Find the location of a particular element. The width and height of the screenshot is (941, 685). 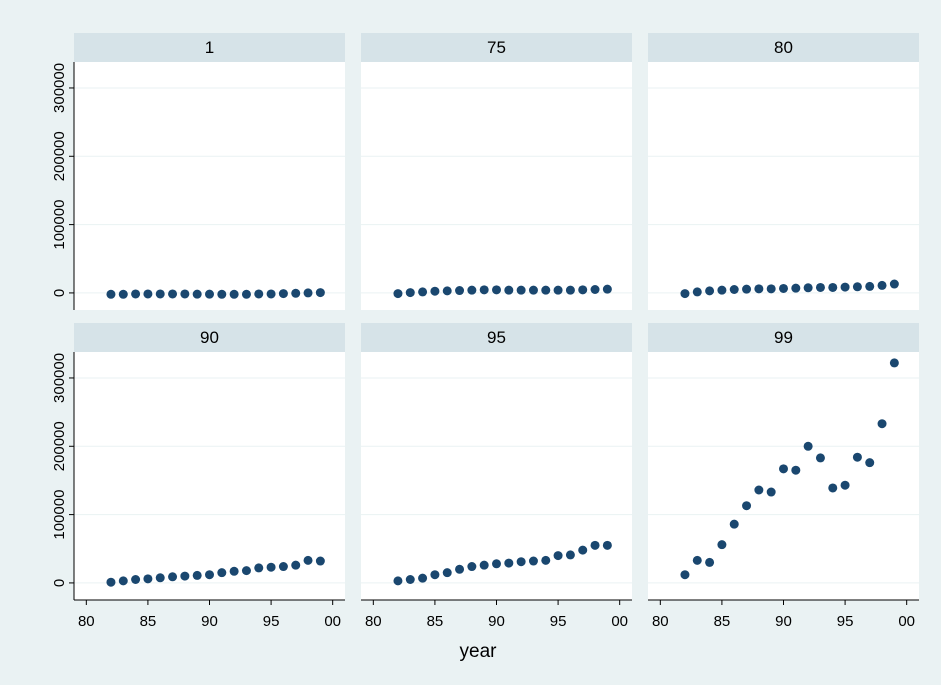

panel-title: 1 is located at coordinates (209, 47).